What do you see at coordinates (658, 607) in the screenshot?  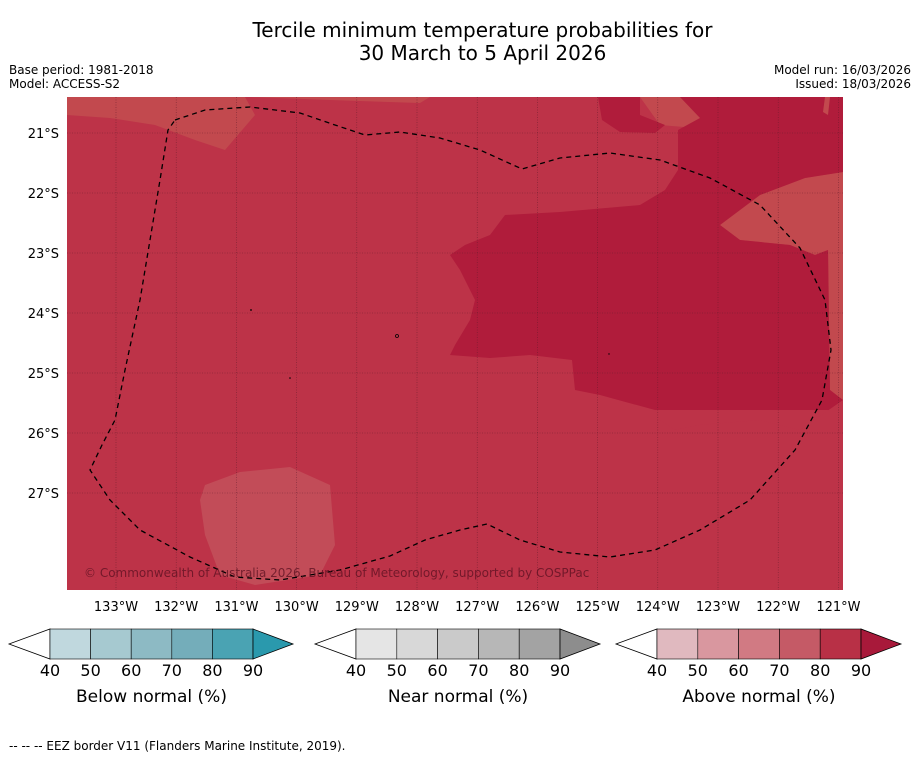 I see `lon-label: 124°W` at bounding box center [658, 607].